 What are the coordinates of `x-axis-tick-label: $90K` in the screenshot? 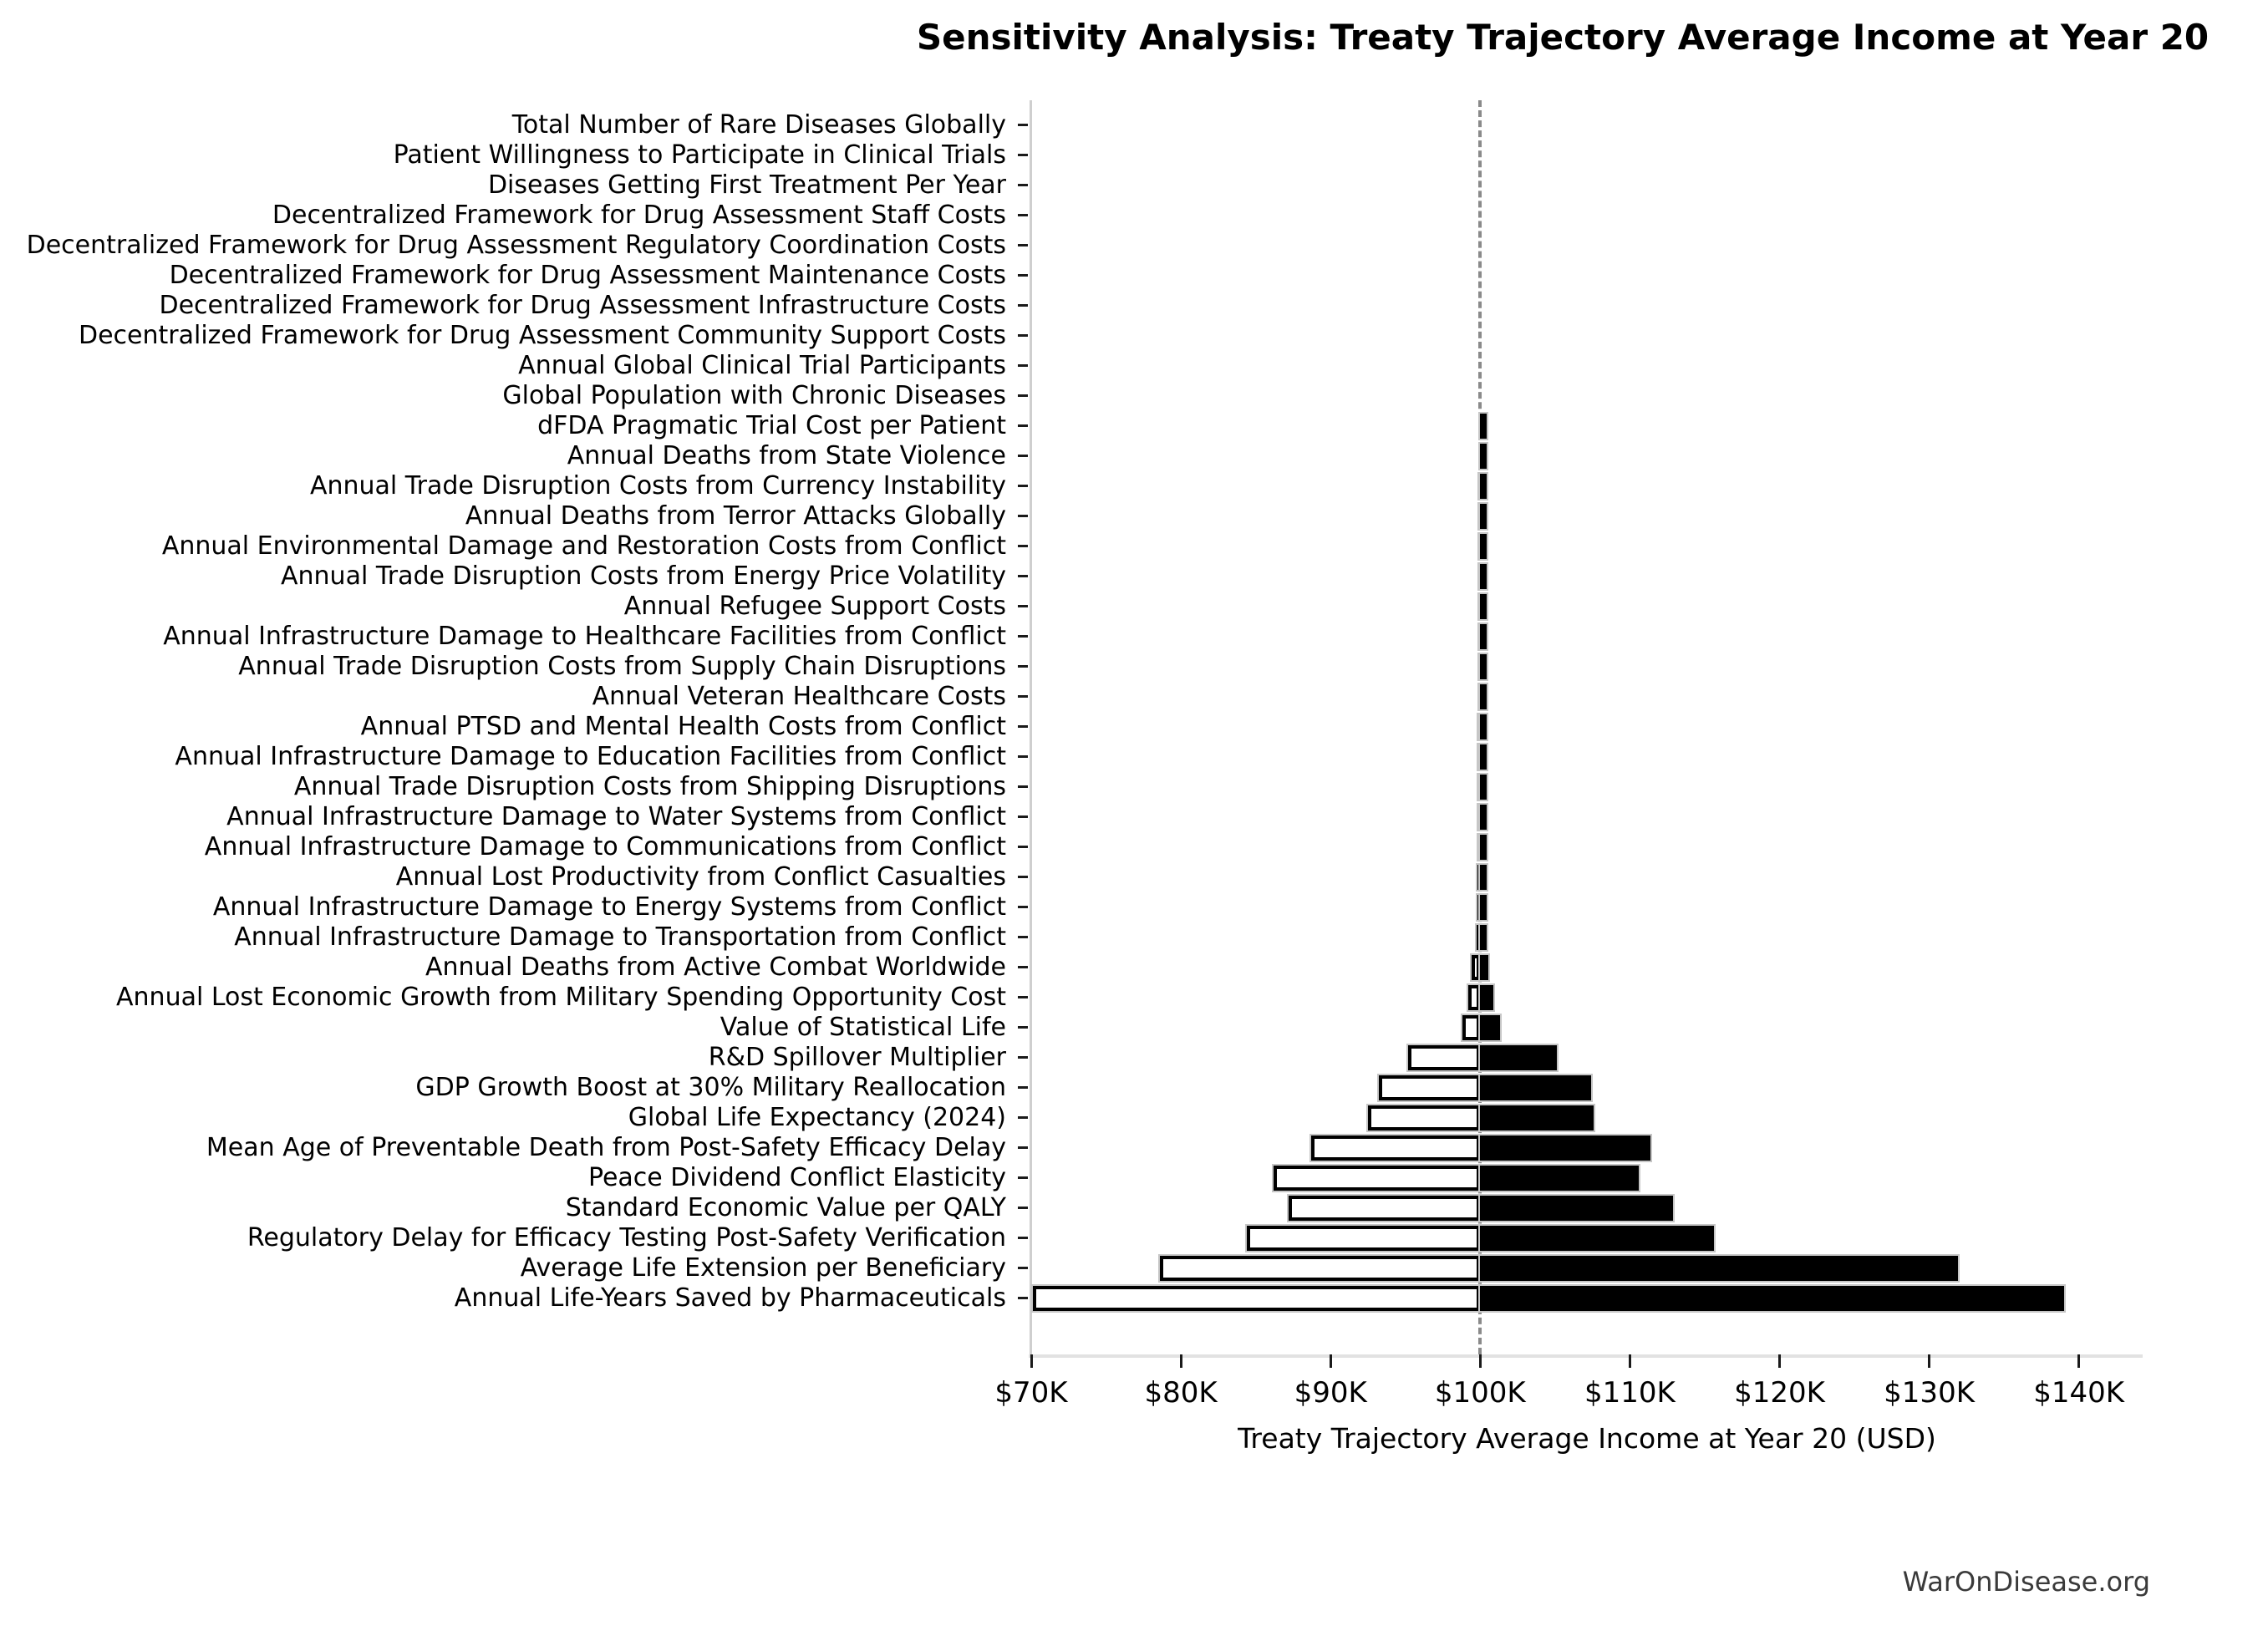 It's located at (1330, 1393).